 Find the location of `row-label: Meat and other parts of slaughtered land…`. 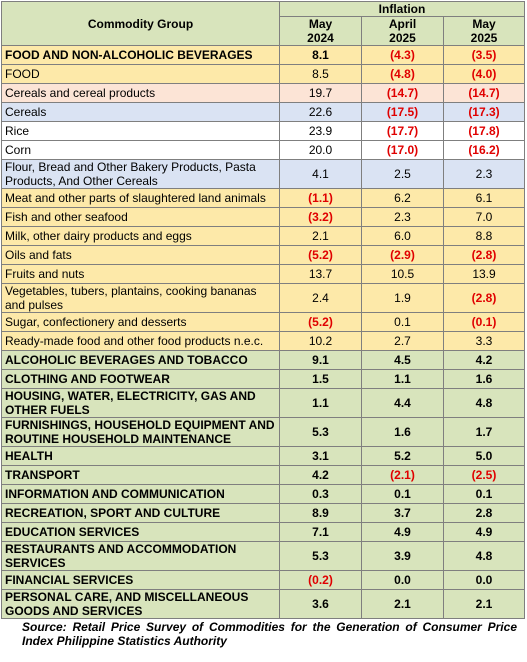

row-label: Meat and other parts of slaughtered land… is located at coordinates (140, 198).